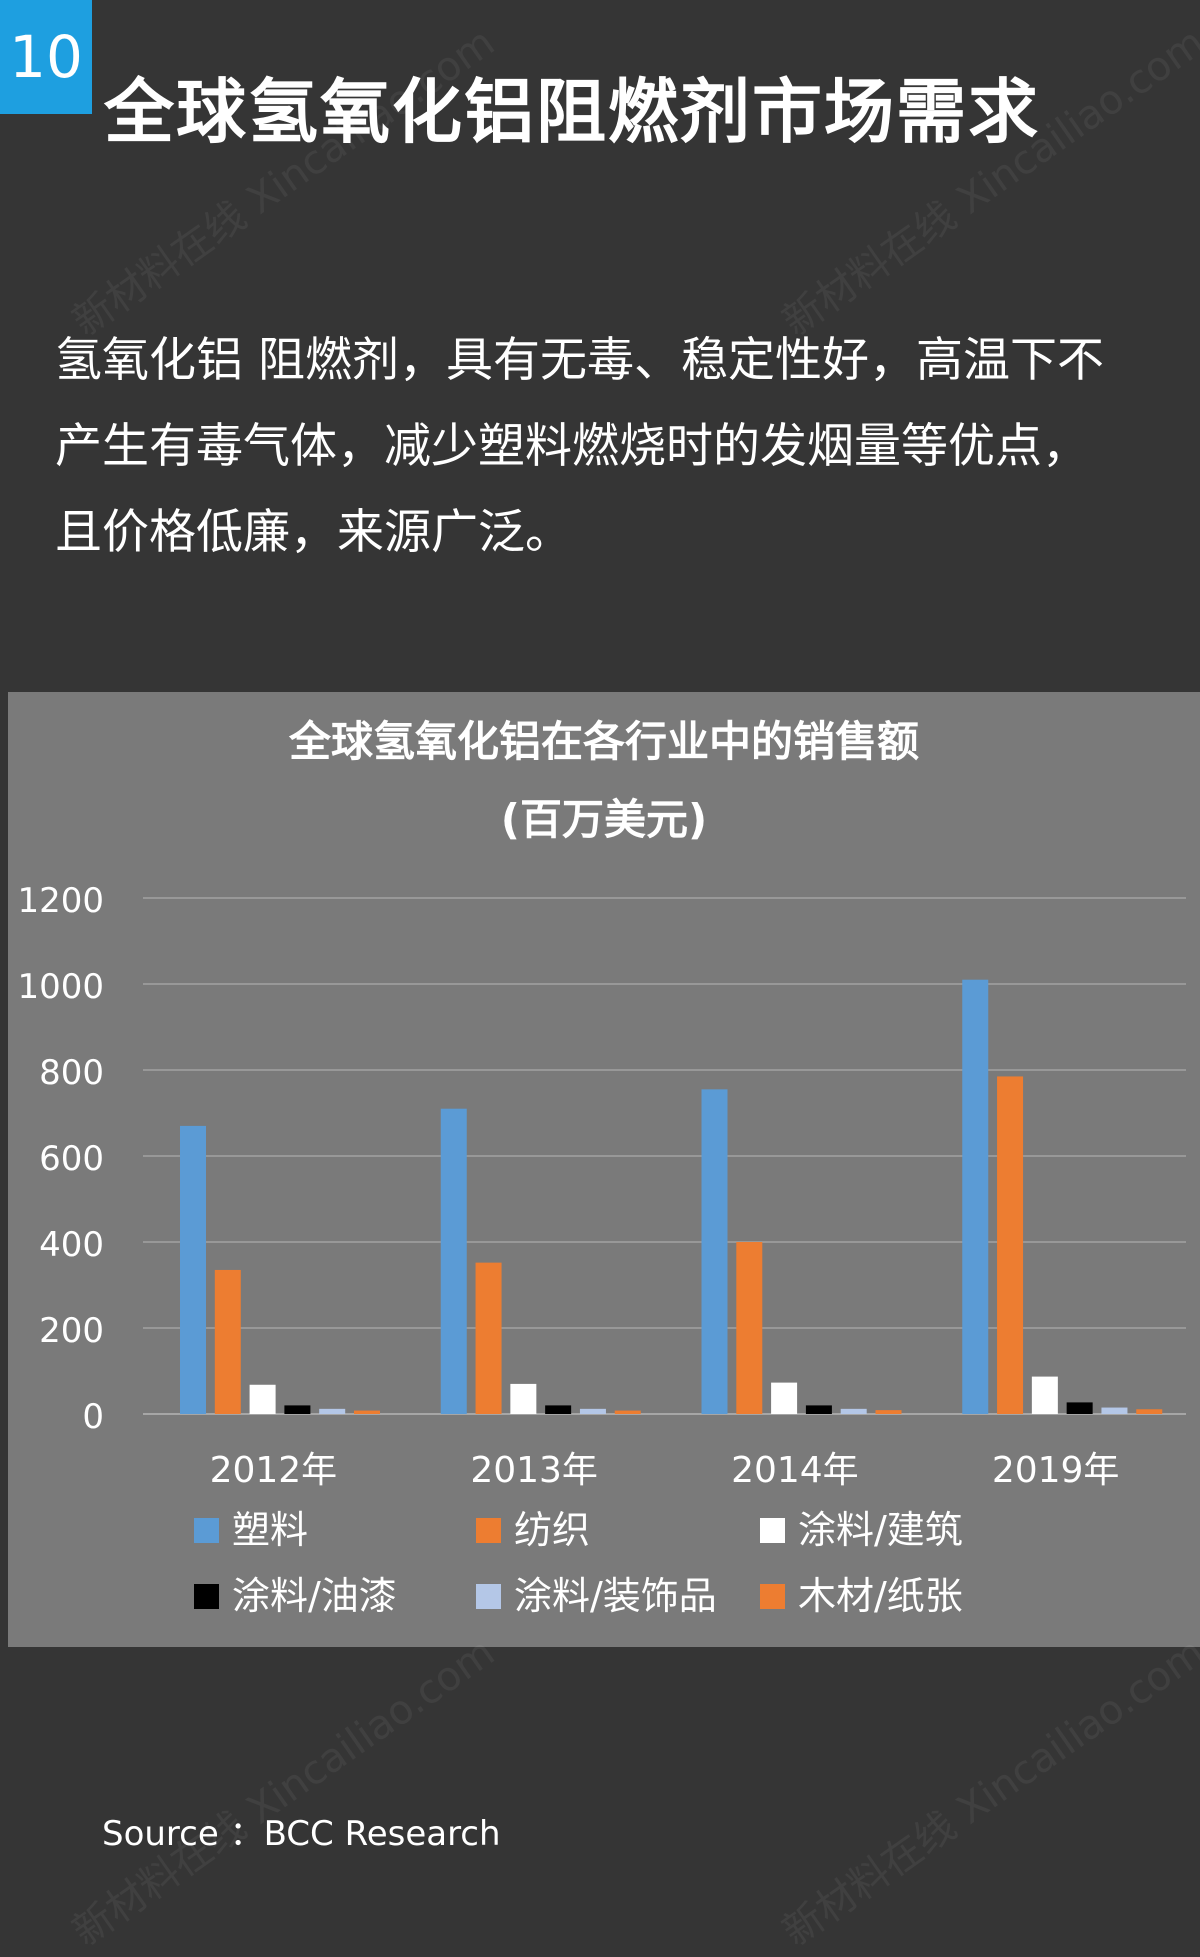 The image size is (1200, 1957). Describe the element at coordinates (60, 987) in the screenshot. I see `y-tick-label: 1000` at that location.